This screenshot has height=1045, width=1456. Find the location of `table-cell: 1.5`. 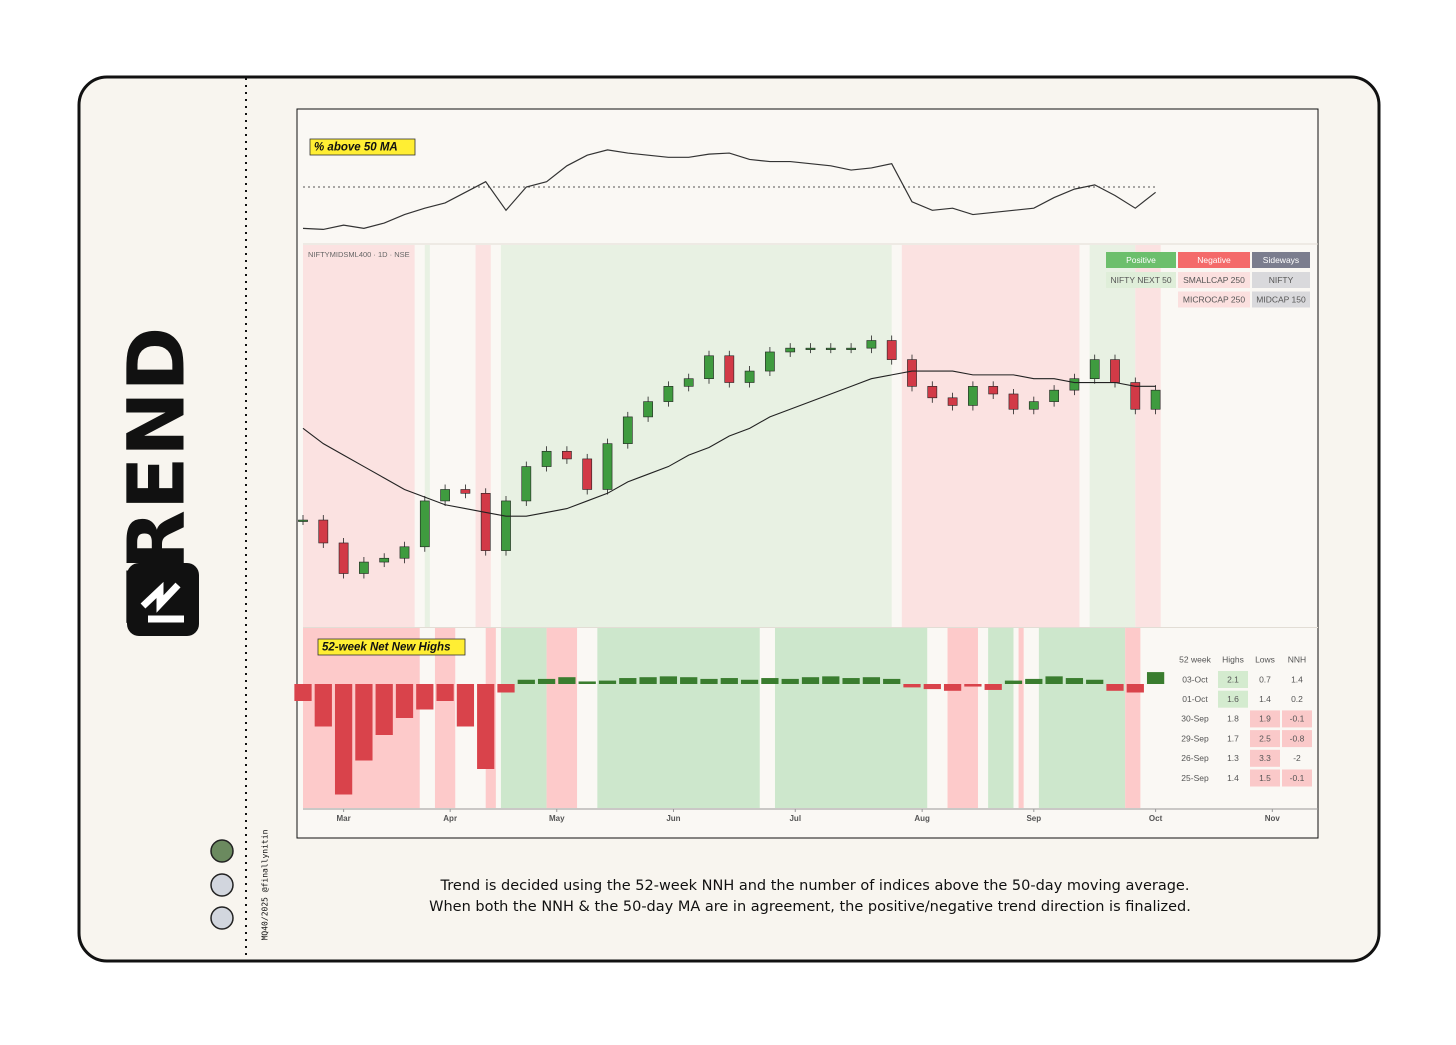

table-cell: 1.5 is located at coordinates (1265, 778).